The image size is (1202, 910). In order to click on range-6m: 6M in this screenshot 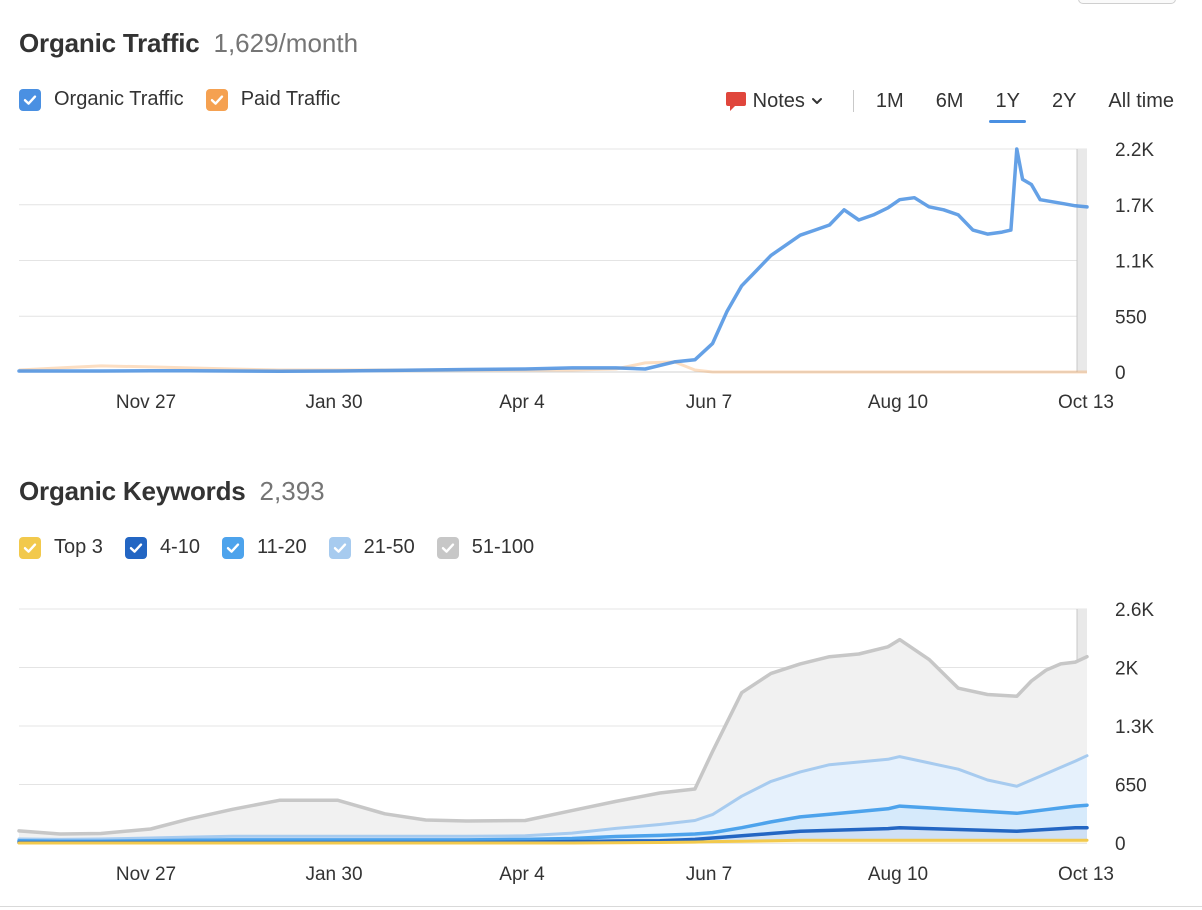, I will do `click(949, 100)`.